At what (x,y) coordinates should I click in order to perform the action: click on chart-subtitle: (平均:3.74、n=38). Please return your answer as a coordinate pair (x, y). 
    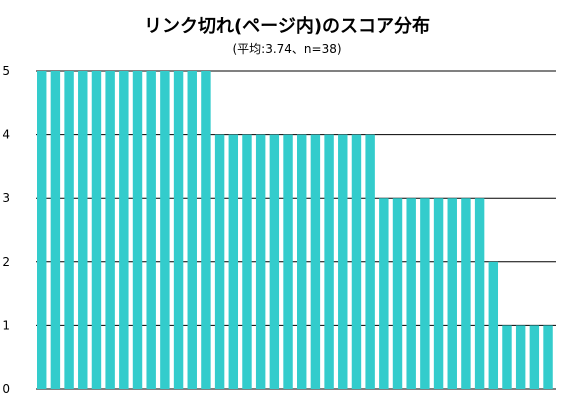
    Looking at the image, I should click on (287, 49).